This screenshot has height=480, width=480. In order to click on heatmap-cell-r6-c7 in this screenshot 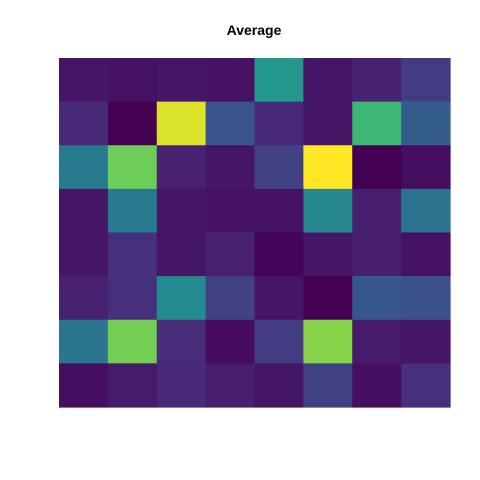, I will do `click(426, 341)`.